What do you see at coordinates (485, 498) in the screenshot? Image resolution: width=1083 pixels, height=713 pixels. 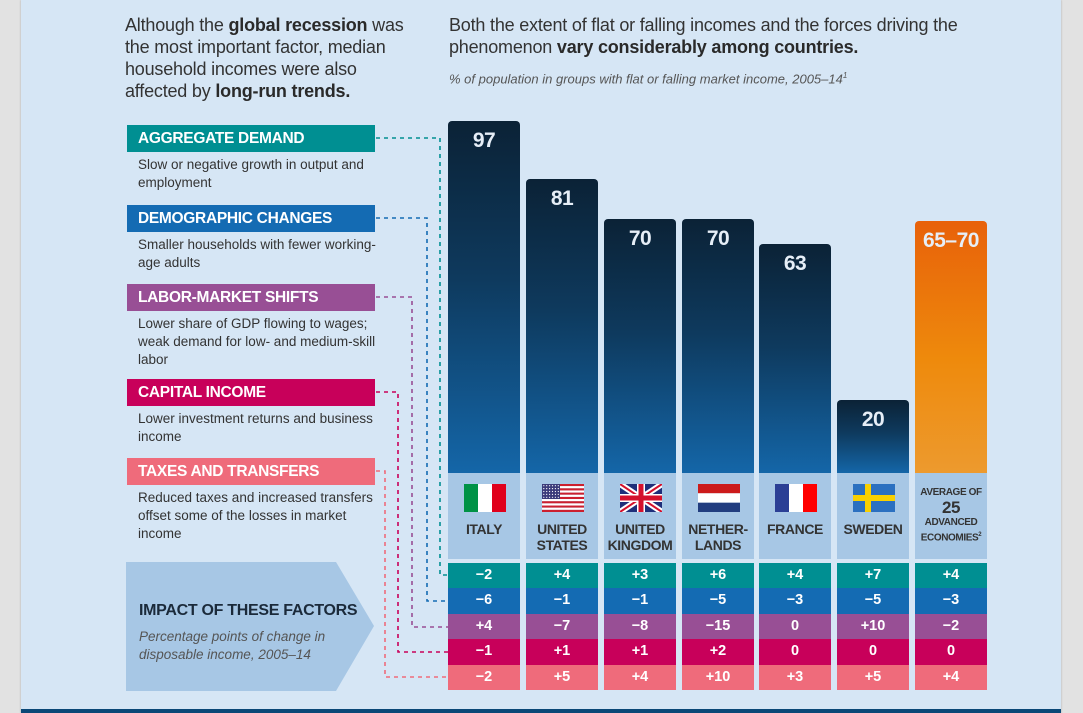 I see `italy-flag-icon` at bounding box center [485, 498].